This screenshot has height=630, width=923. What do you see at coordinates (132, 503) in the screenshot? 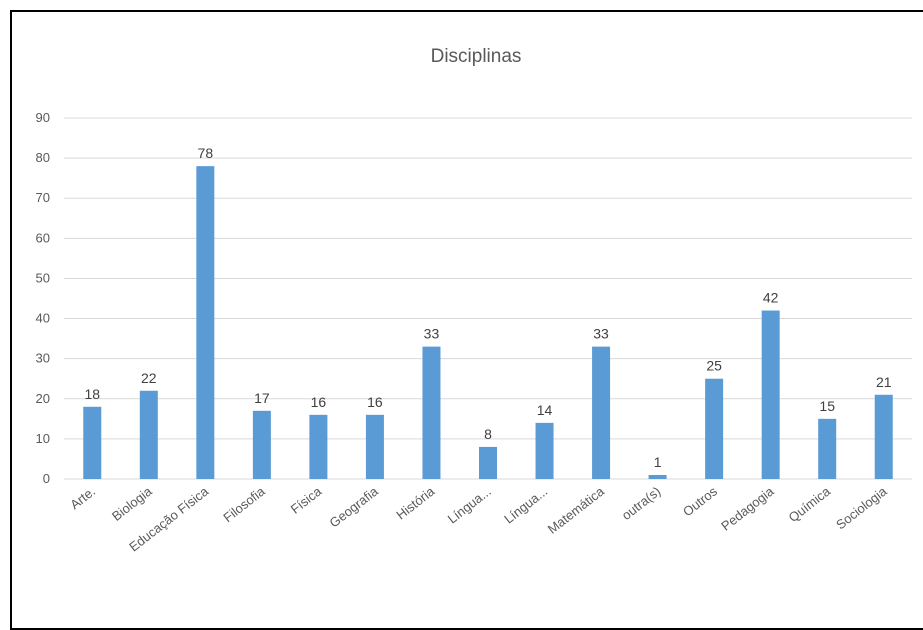
I see `x-tick-label: Biologia` at bounding box center [132, 503].